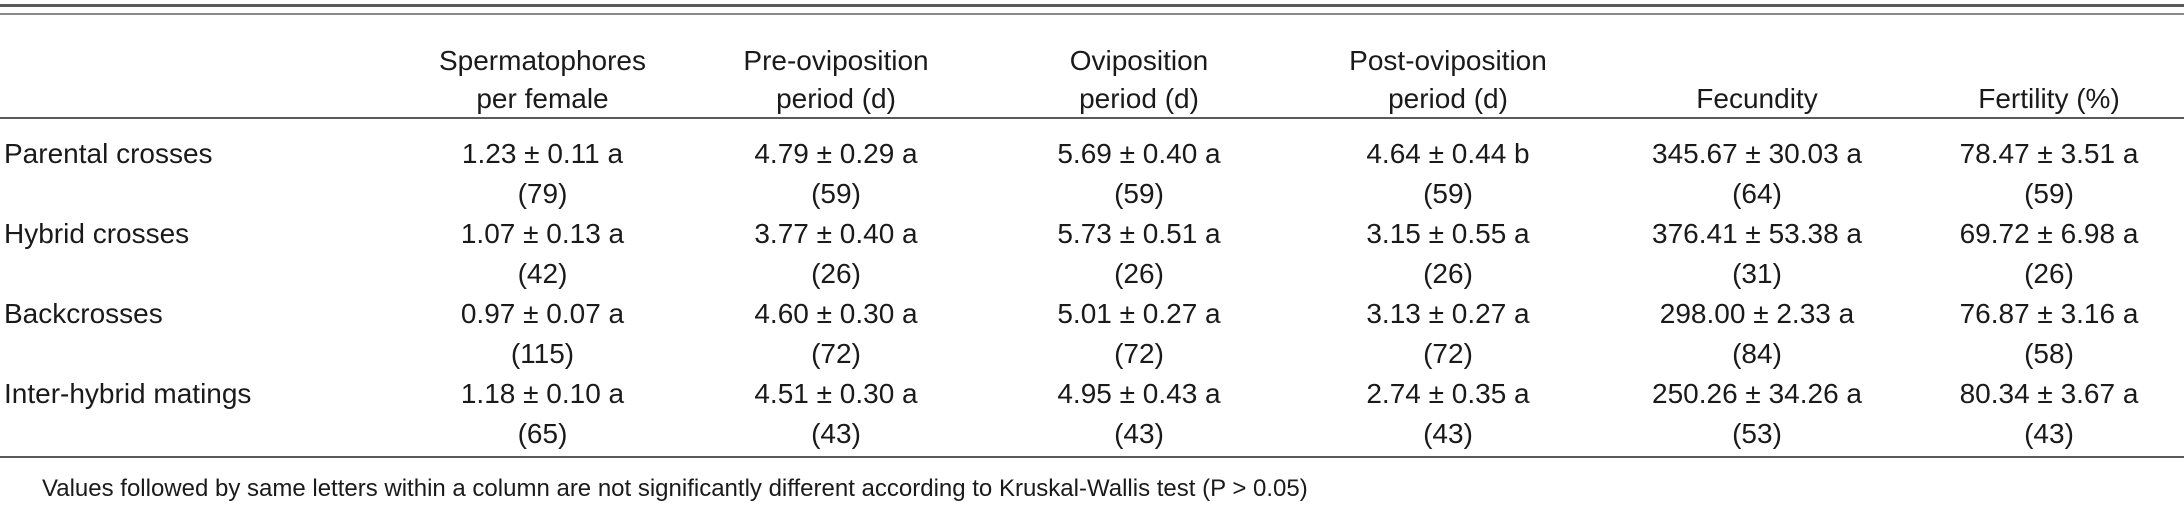 The image size is (2184, 513). Describe the element at coordinates (542, 60) in the screenshot. I see `column-header-line: Spermatophores` at that location.